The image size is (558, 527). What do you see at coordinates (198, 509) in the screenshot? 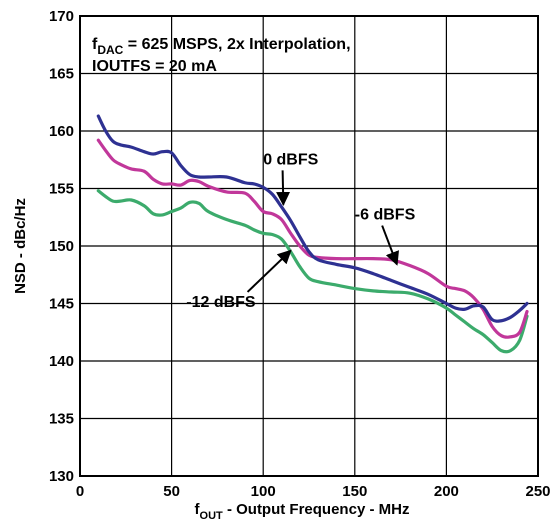
I see `xlabel-f: f` at bounding box center [198, 509].